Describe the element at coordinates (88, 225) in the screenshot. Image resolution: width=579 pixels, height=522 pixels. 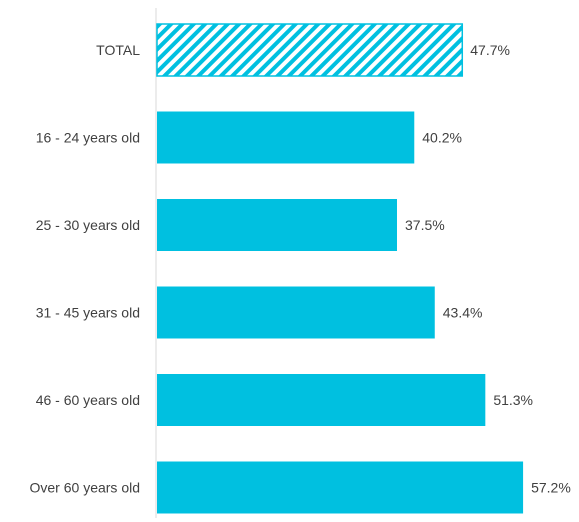
I see `category-label-25-30-years-old: 25 - 30 years old` at that location.